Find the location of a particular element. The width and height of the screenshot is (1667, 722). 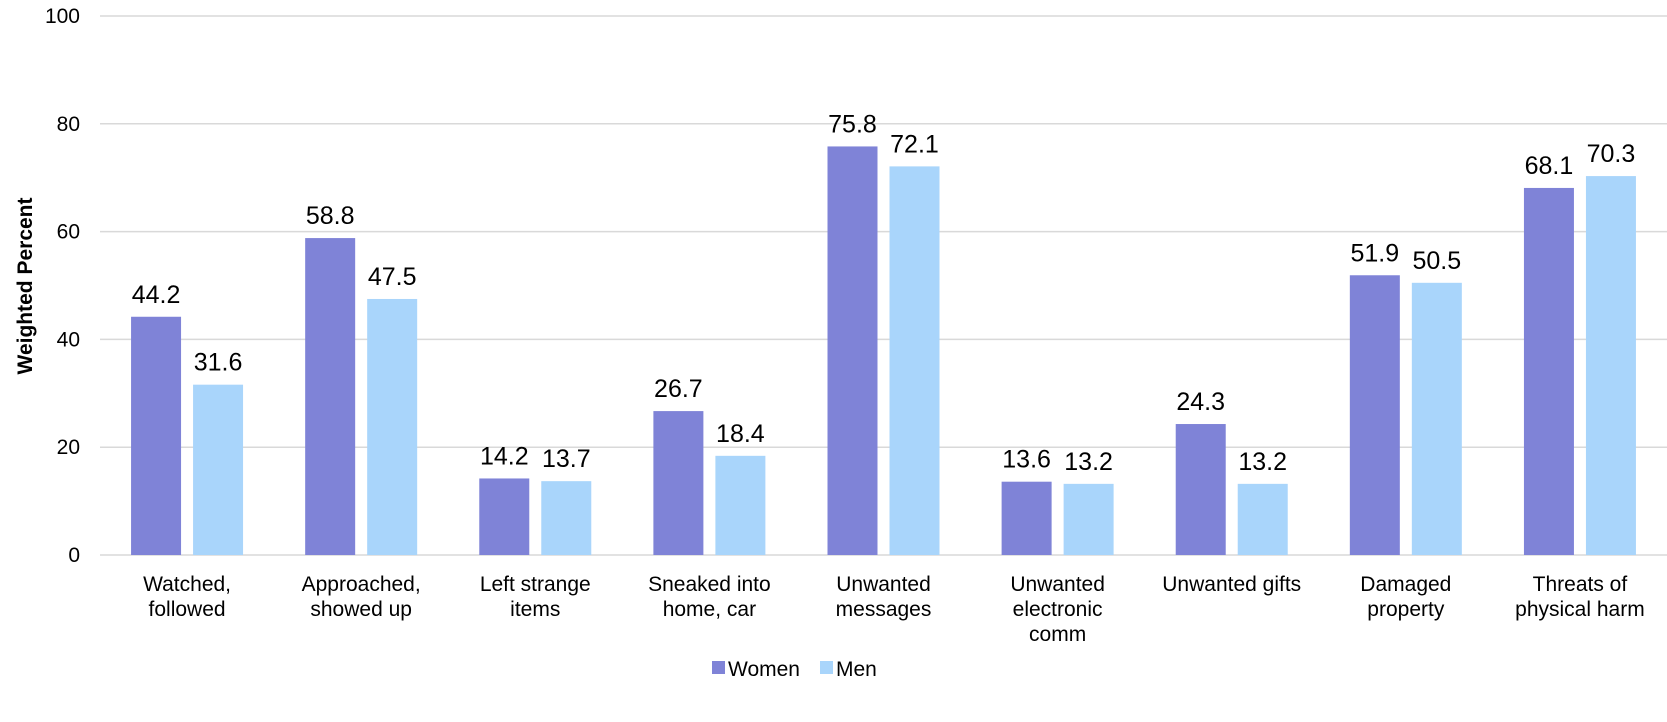

data-label: 44.2 is located at coordinates (156, 295).